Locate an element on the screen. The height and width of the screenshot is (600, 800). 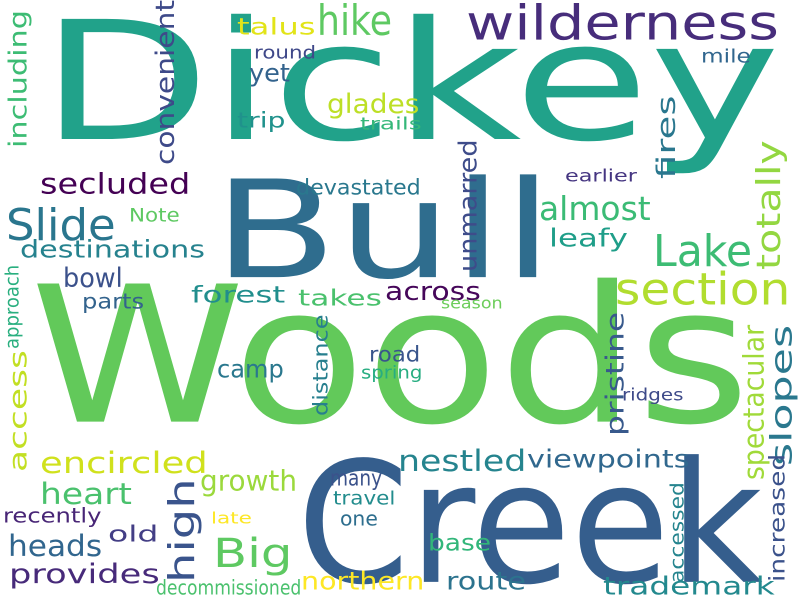
word-access: access is located at coordinates (18, 411).